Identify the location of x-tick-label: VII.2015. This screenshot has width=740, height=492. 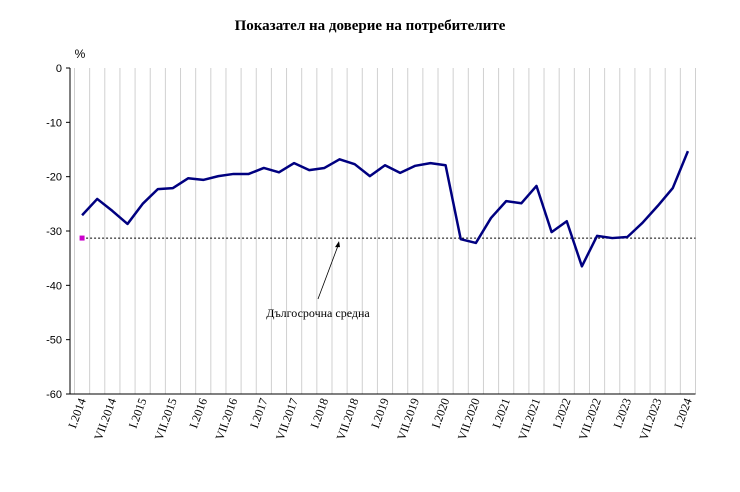
(166, 419).